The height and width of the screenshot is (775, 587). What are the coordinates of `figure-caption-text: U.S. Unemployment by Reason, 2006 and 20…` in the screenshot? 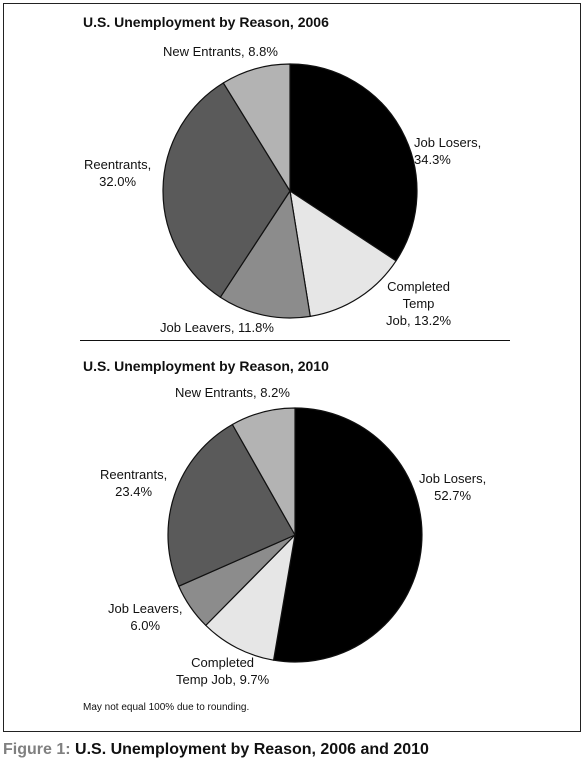 It's located at (252, 749).